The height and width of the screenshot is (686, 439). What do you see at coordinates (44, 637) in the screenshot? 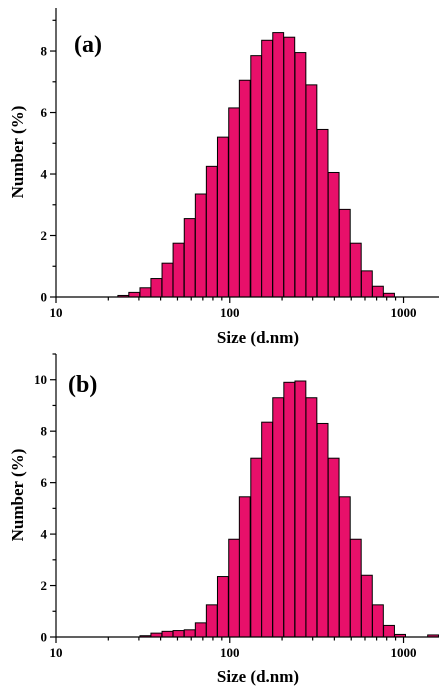
I see `y-tick-label-b-0: 0` at bounding box center [44, 637].